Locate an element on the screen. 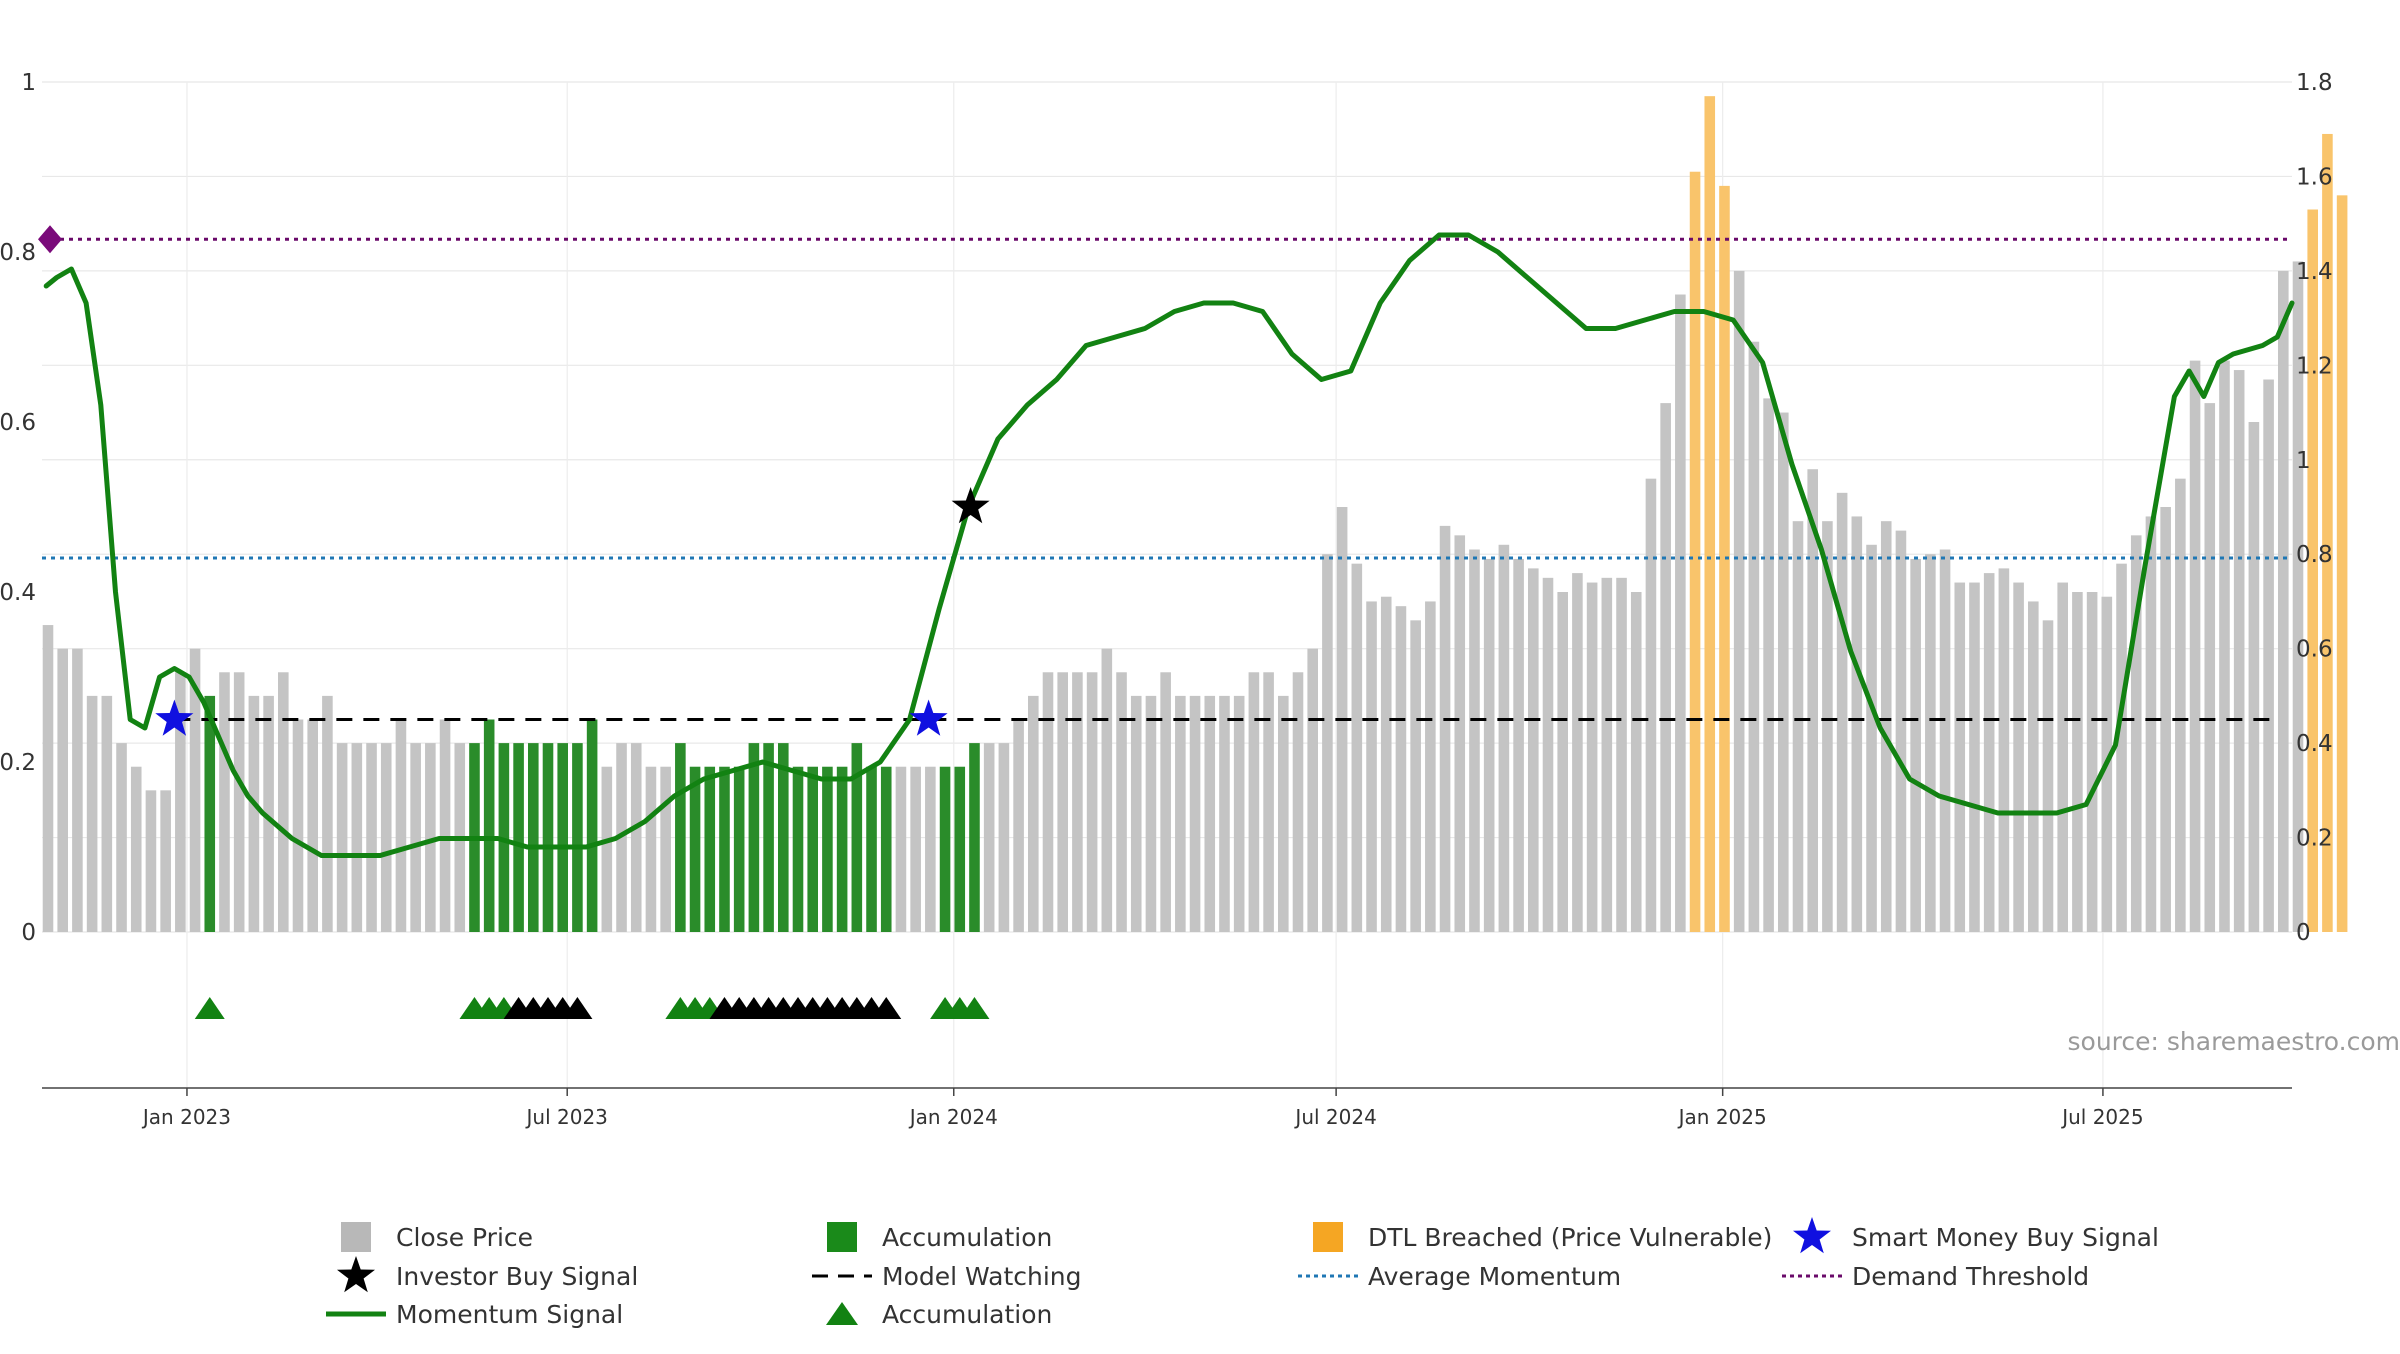 The height and width of the screenshot is (1354, 2400). left-axis-label: 0 is located at coordinates (28, 933).